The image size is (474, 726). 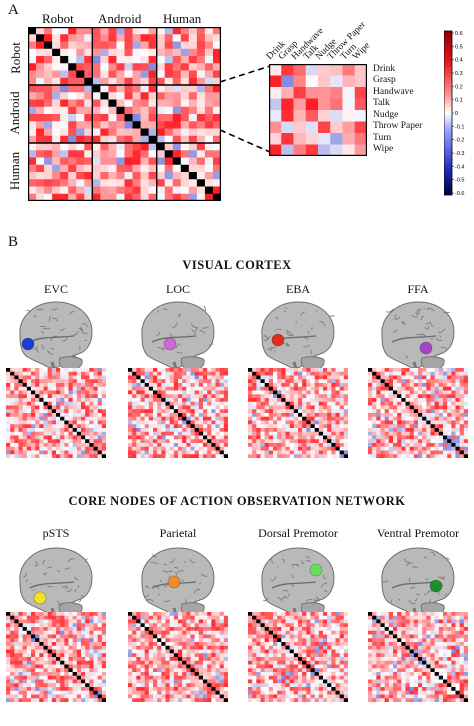 What do you see at coordinates (360, 104) in the screenshot?
I see `zoom-cell` at bounding box center [360, 104].